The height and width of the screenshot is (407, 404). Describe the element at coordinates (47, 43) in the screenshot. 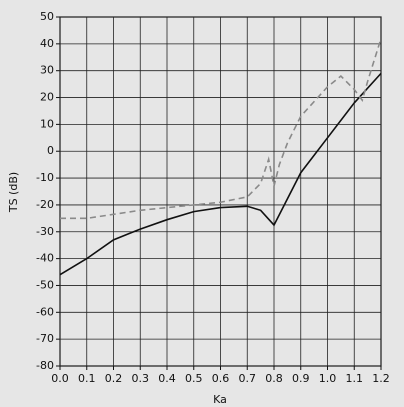

I see `y-tick-label: 40` at that location.